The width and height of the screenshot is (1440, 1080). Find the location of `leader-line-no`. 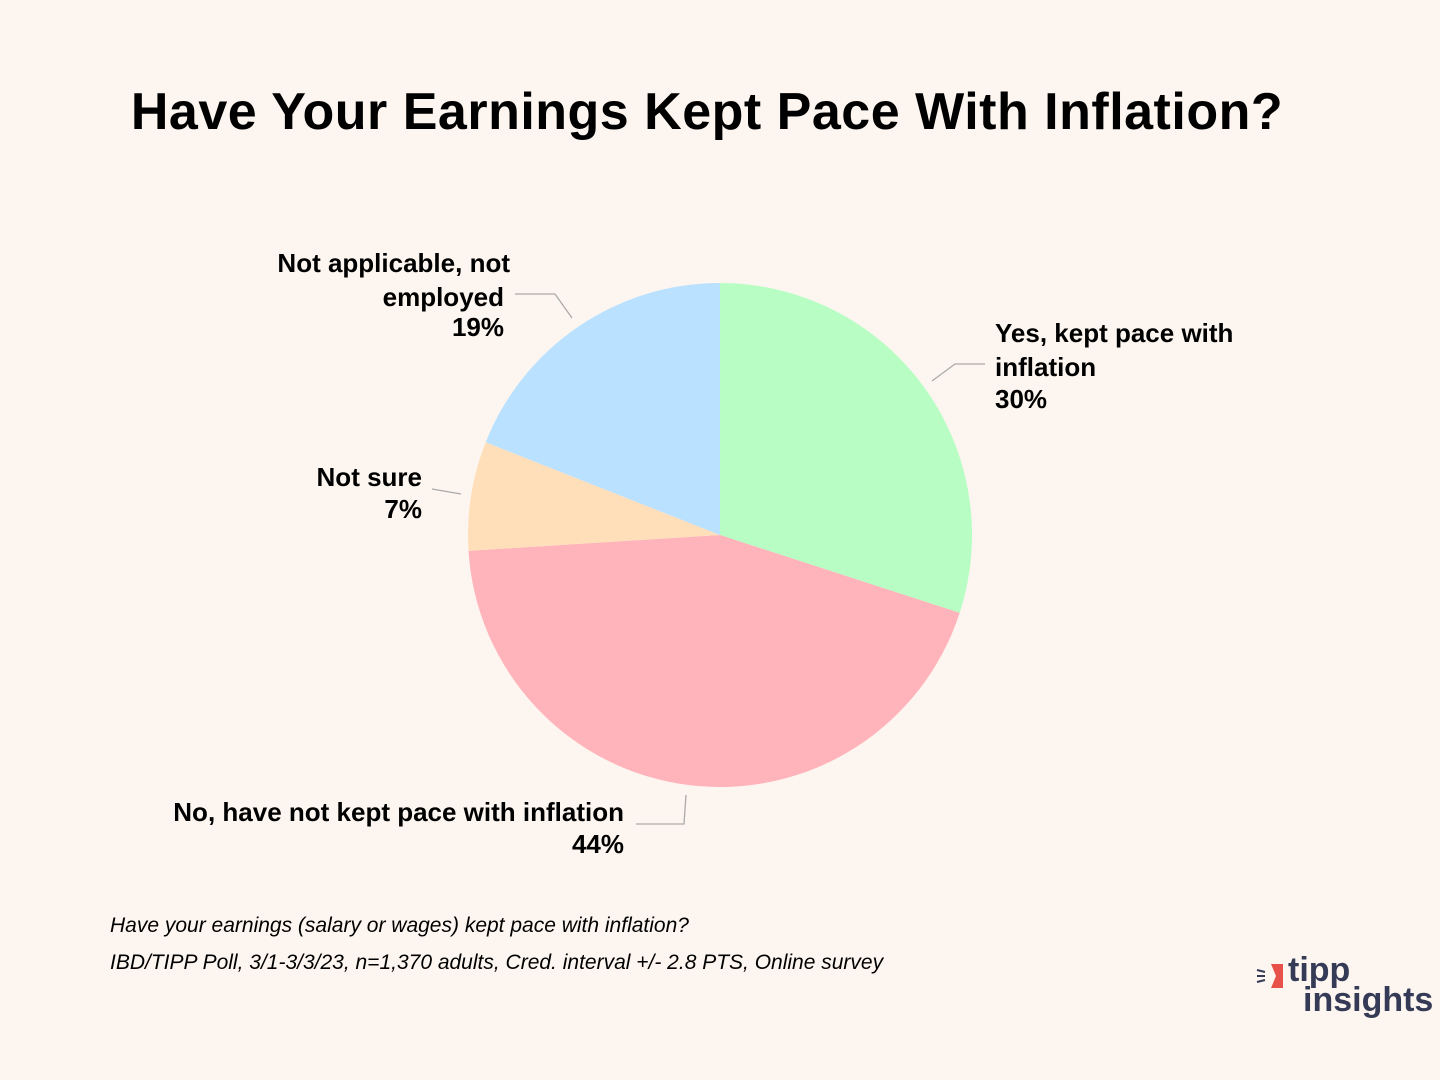

leader-line-no is located at coordinates (661, 809).